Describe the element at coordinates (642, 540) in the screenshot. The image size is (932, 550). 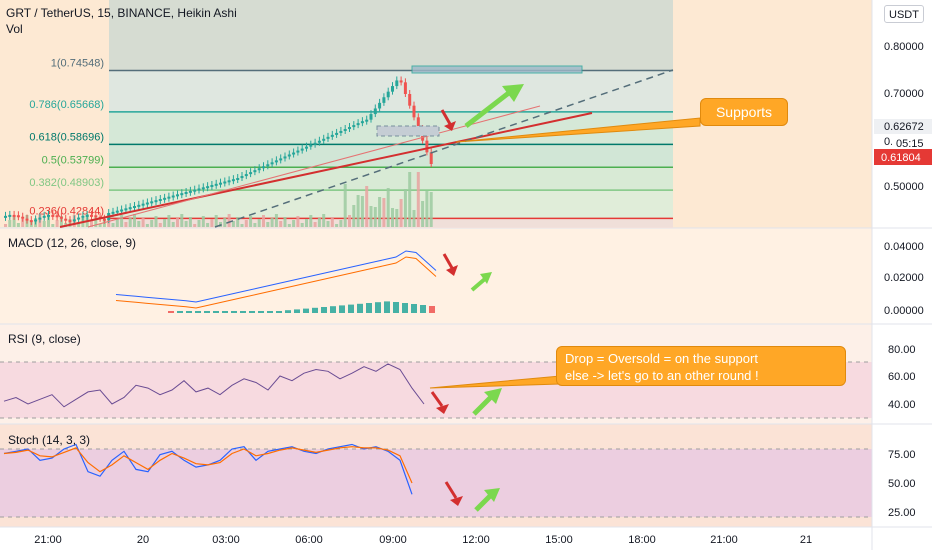
I see `time-label: 18:00` at that location.